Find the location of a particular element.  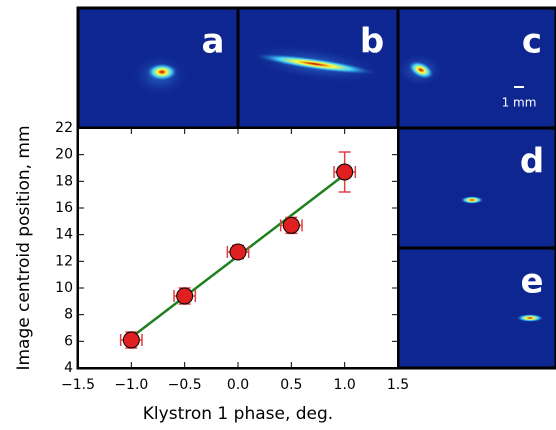

x-tick-label: −1.0 is located at coordinates (131, 385).